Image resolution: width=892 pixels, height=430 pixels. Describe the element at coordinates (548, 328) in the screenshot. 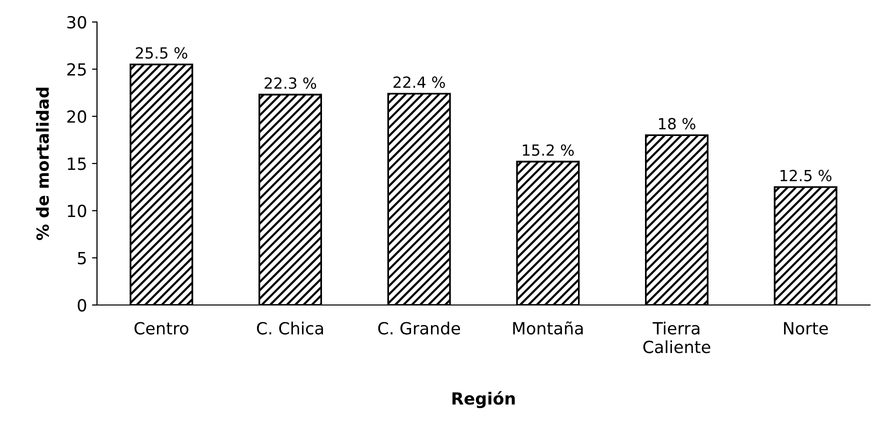

I see `x-tick-label: Montaña` at that location.